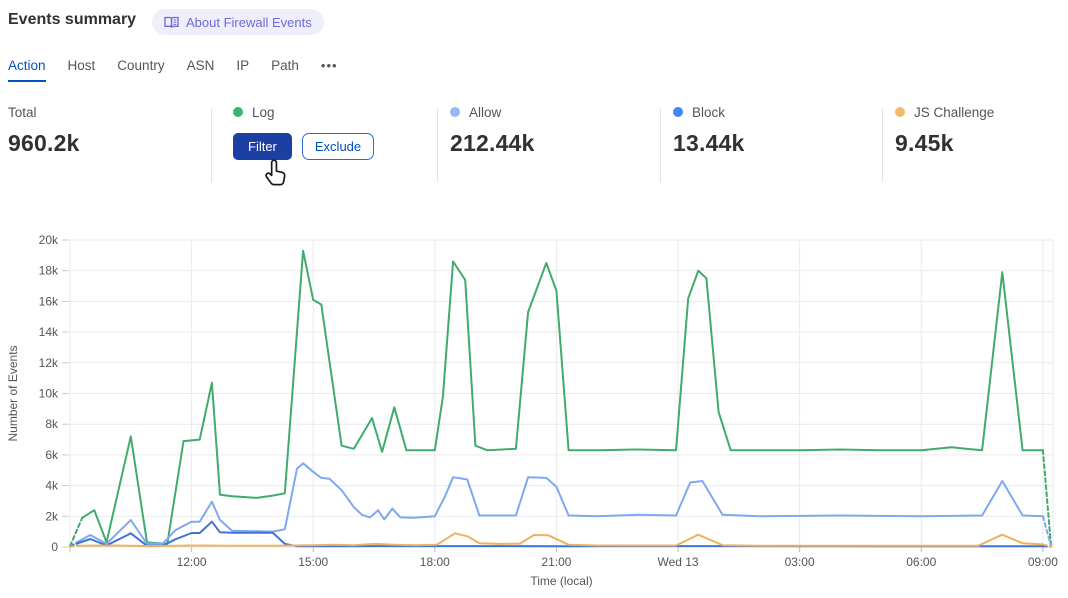 Image resolution: width=1068 pixels, height=598 pixels. What do you see at coordinates (921, 562) in the screenshot?
I see `svg-text: 06:00` at bounding box center [921, 562].